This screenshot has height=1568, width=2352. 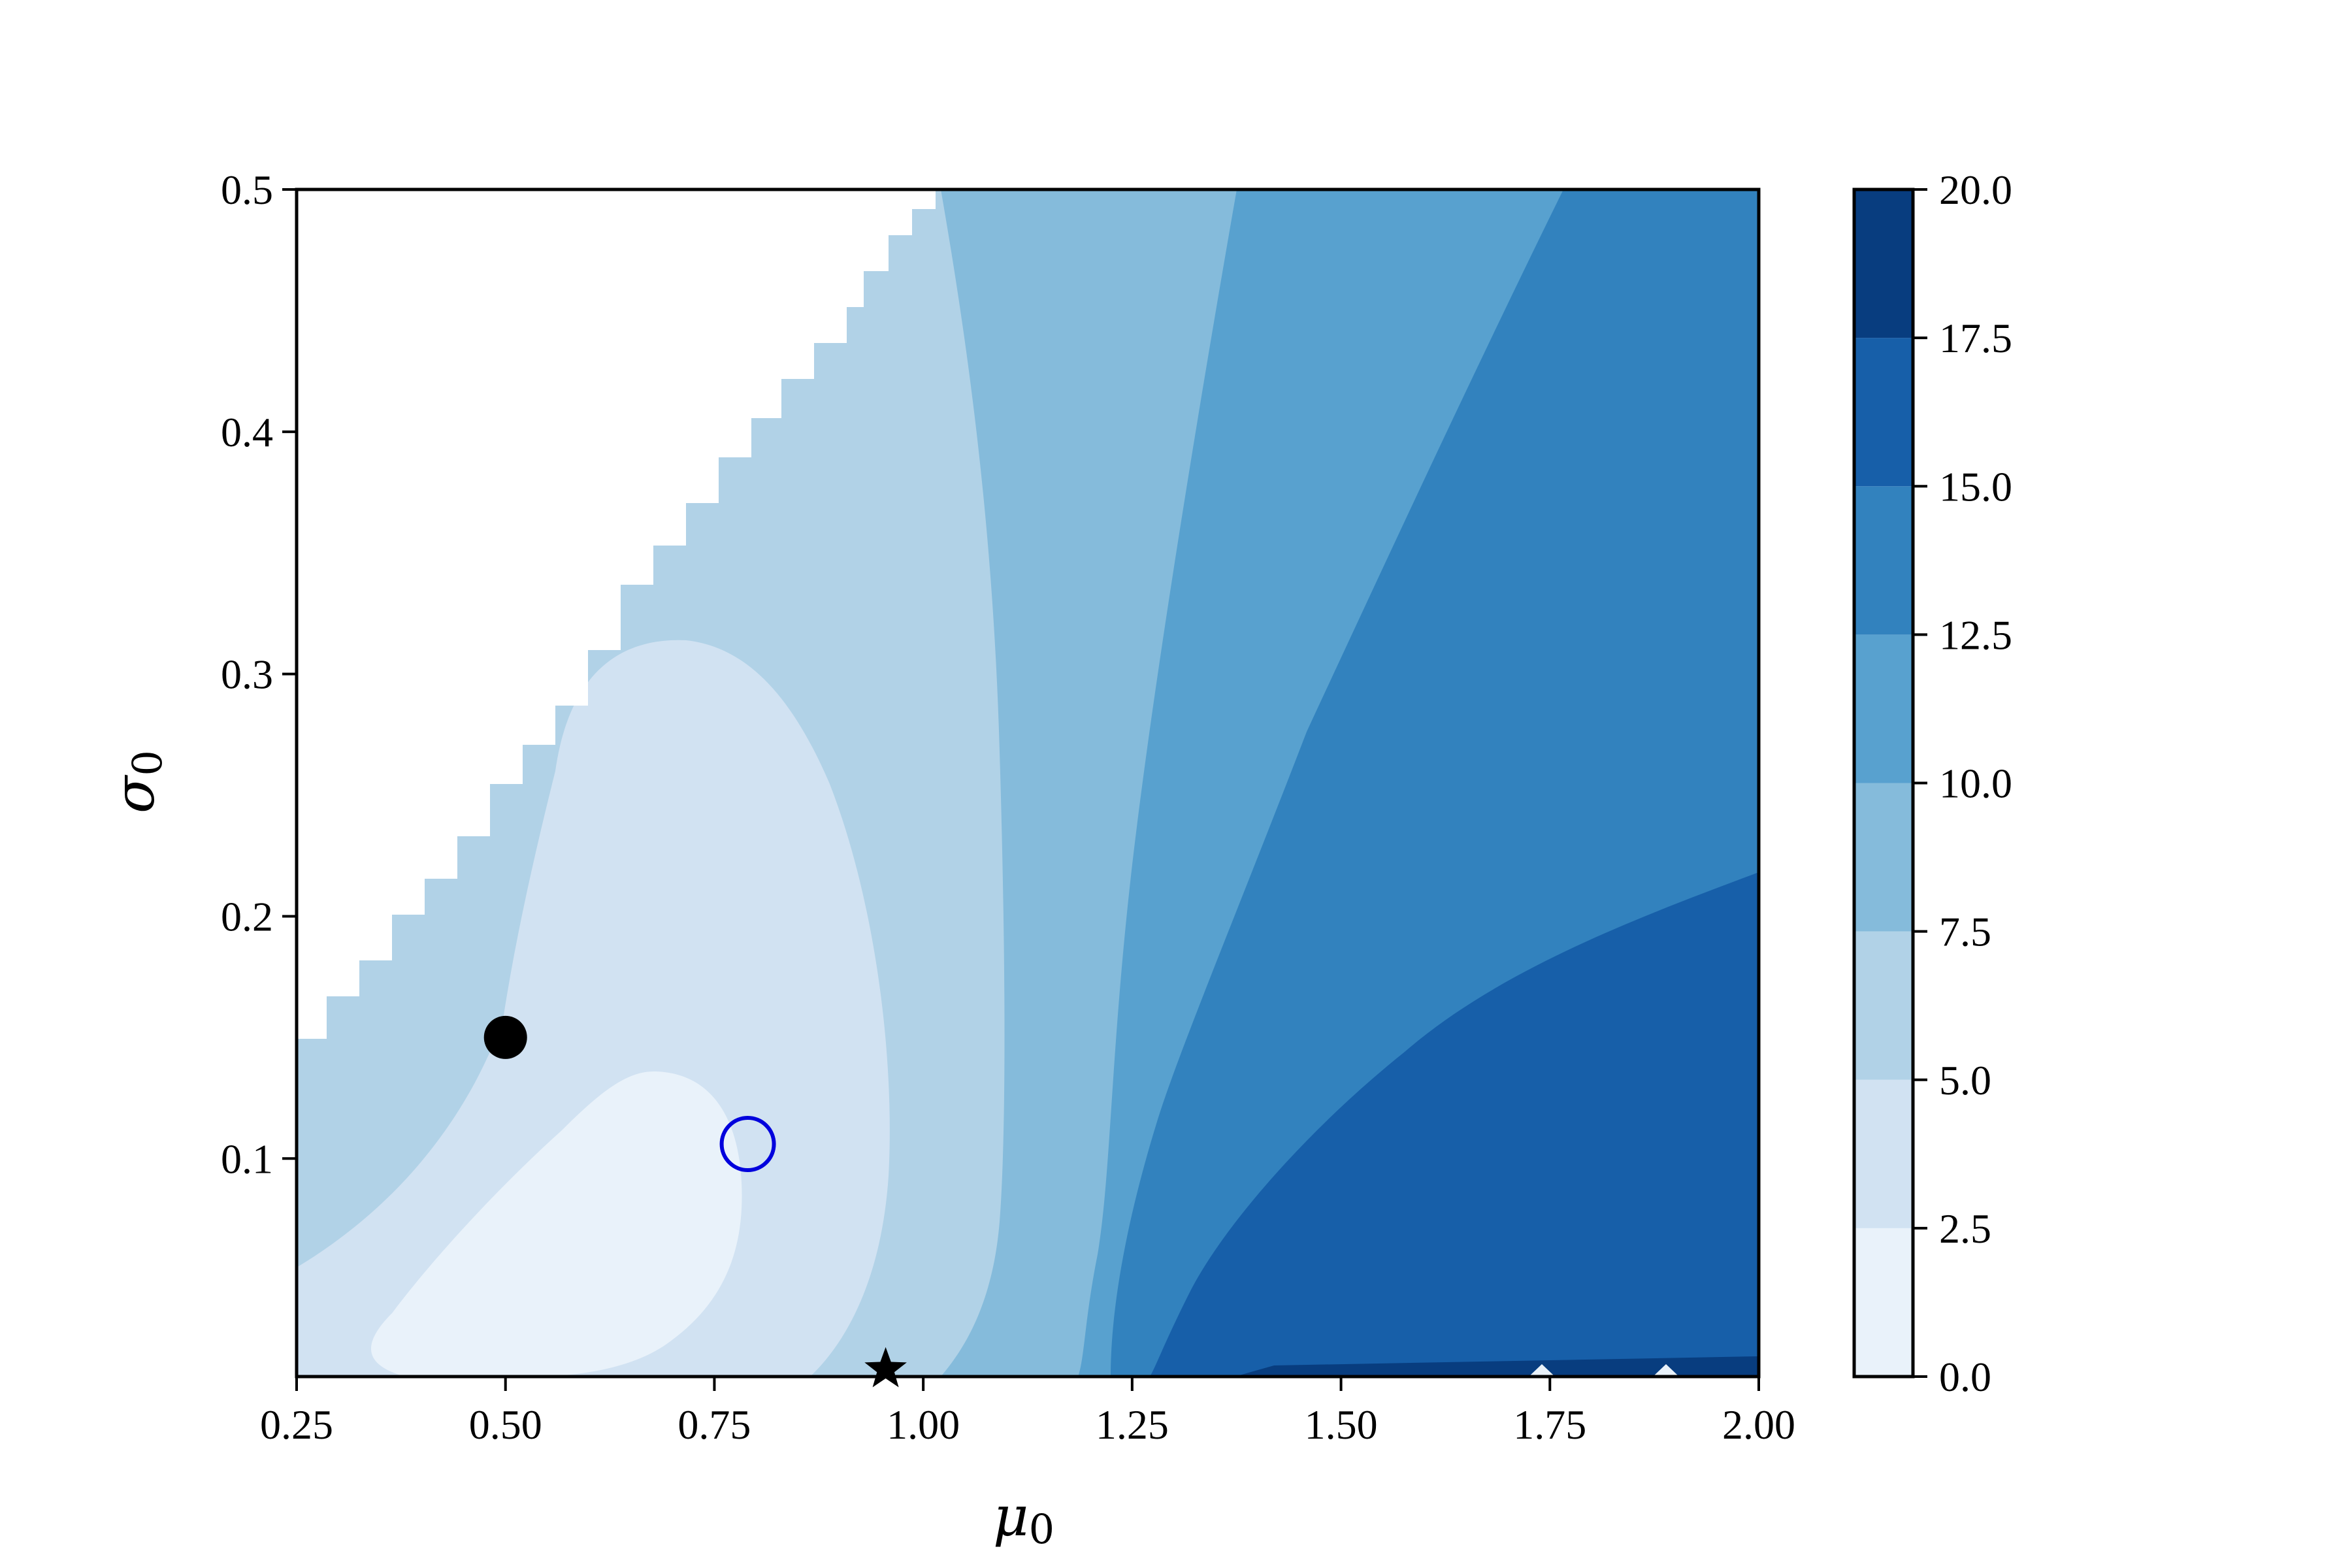 I want to click on x-tick-label: 0.50, so click(x=505, y=1424).